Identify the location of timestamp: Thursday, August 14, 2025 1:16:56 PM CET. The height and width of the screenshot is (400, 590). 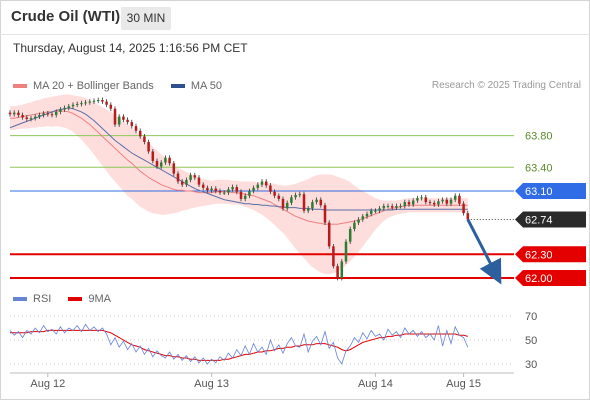
(130, 48).